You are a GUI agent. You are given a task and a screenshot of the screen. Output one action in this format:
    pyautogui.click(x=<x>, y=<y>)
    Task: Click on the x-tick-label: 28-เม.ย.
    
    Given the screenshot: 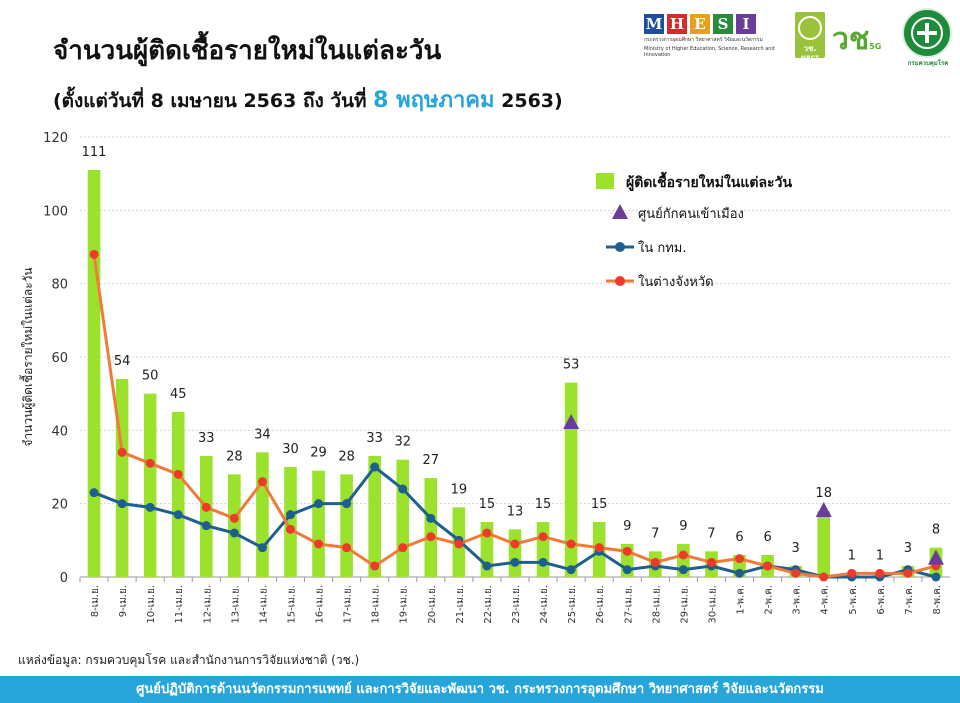 What is the action you would take?
    pyautogui.click(x=656, y=604)
    